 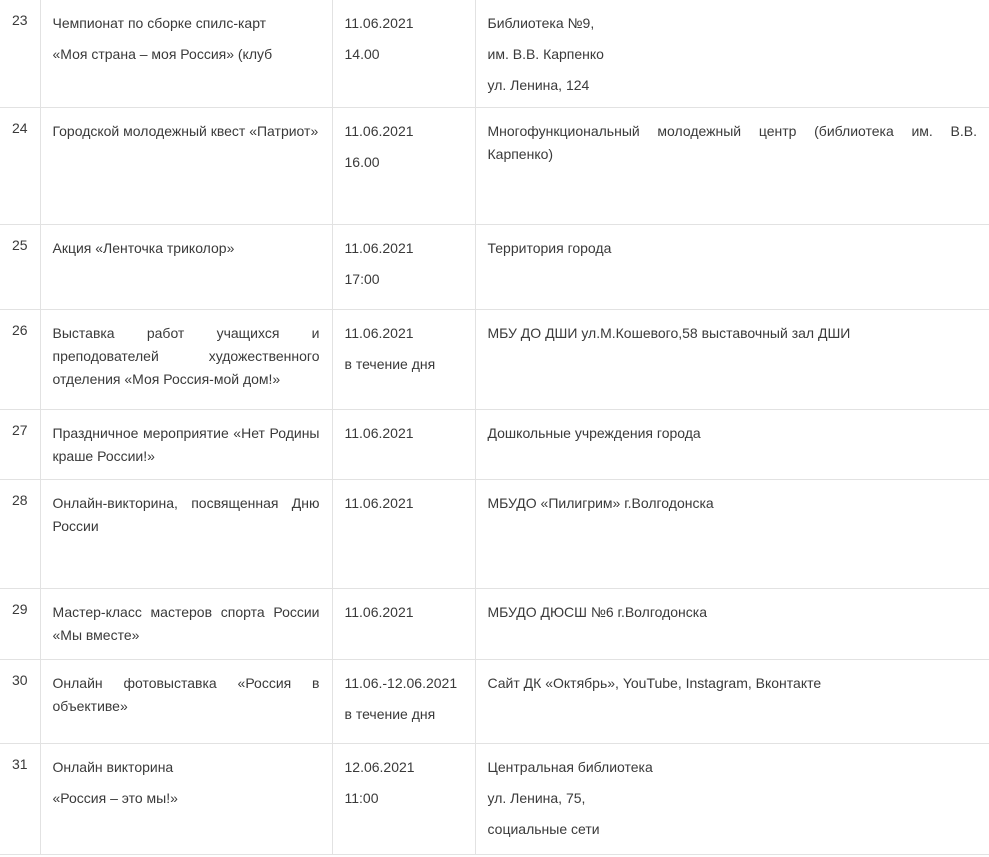 I want to click on event-name-cell: Онлайн фотовыставка «Россия в объективе», so click(x=186, y=701).